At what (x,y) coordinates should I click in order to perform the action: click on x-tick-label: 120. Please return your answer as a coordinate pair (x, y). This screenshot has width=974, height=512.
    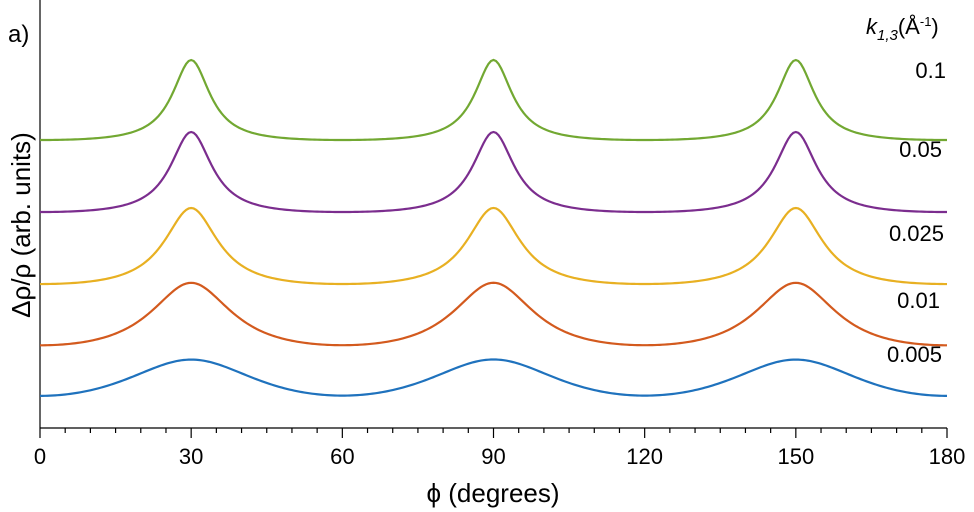
    Looking at the image, I should click on (644, 456).